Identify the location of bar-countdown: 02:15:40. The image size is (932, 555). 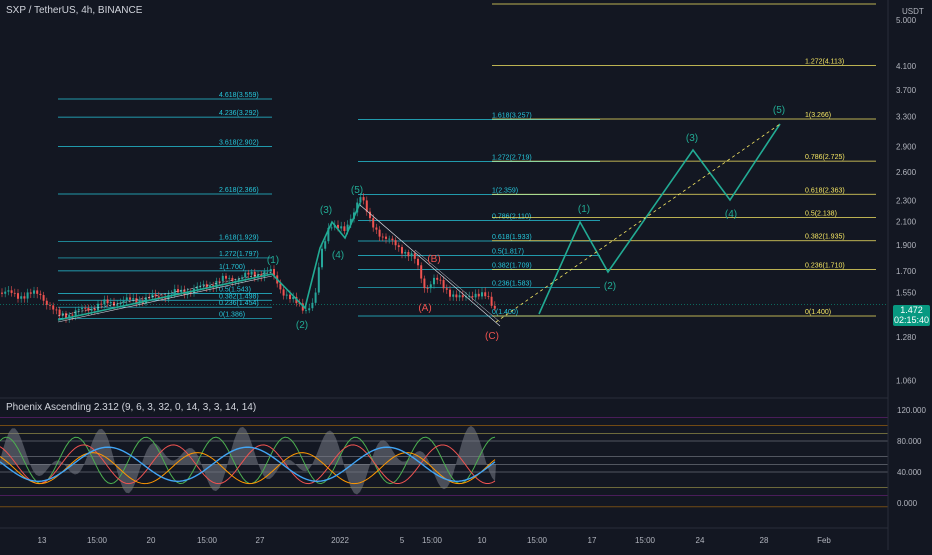
(911, 320).